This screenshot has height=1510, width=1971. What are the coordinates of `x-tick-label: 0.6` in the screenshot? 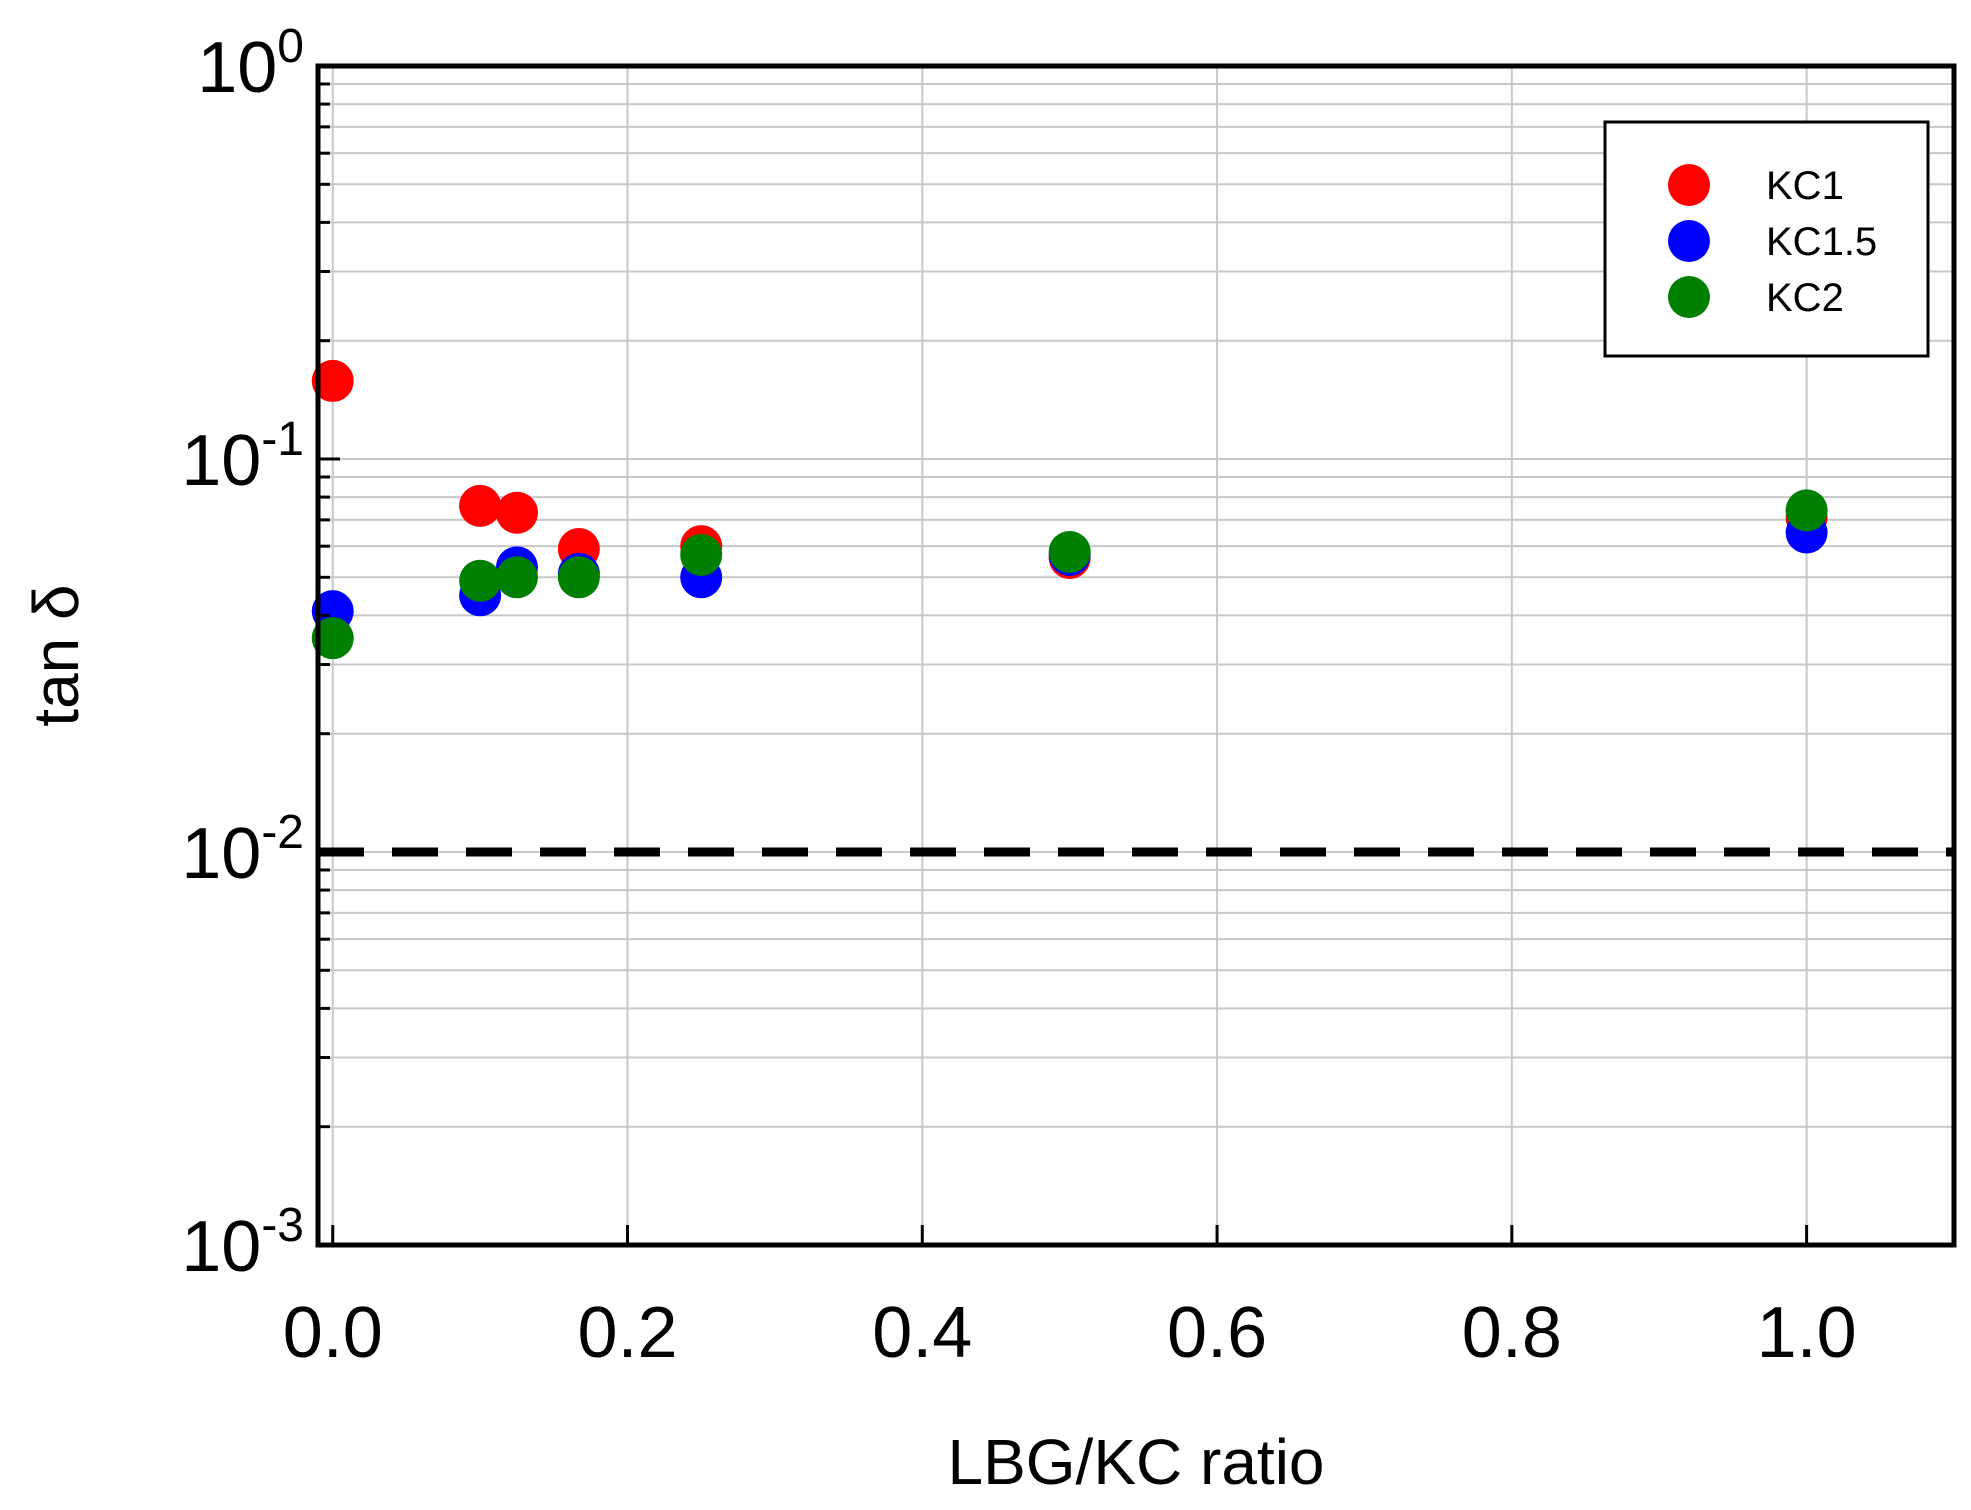 It's located at (1217, 1333).